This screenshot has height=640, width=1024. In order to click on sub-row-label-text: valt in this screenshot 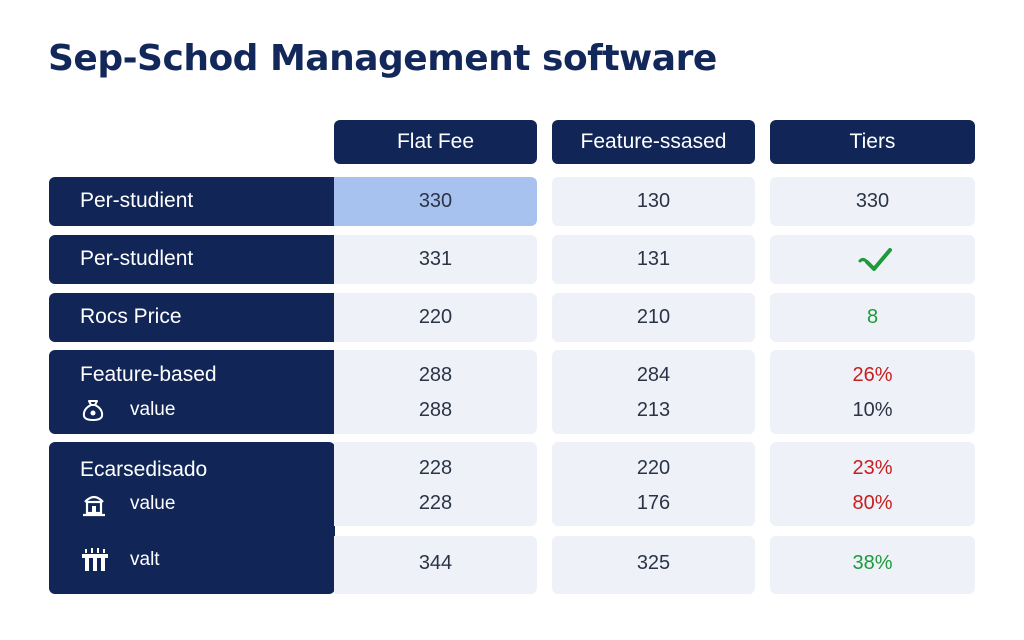, I will do `click(145, 559)`.